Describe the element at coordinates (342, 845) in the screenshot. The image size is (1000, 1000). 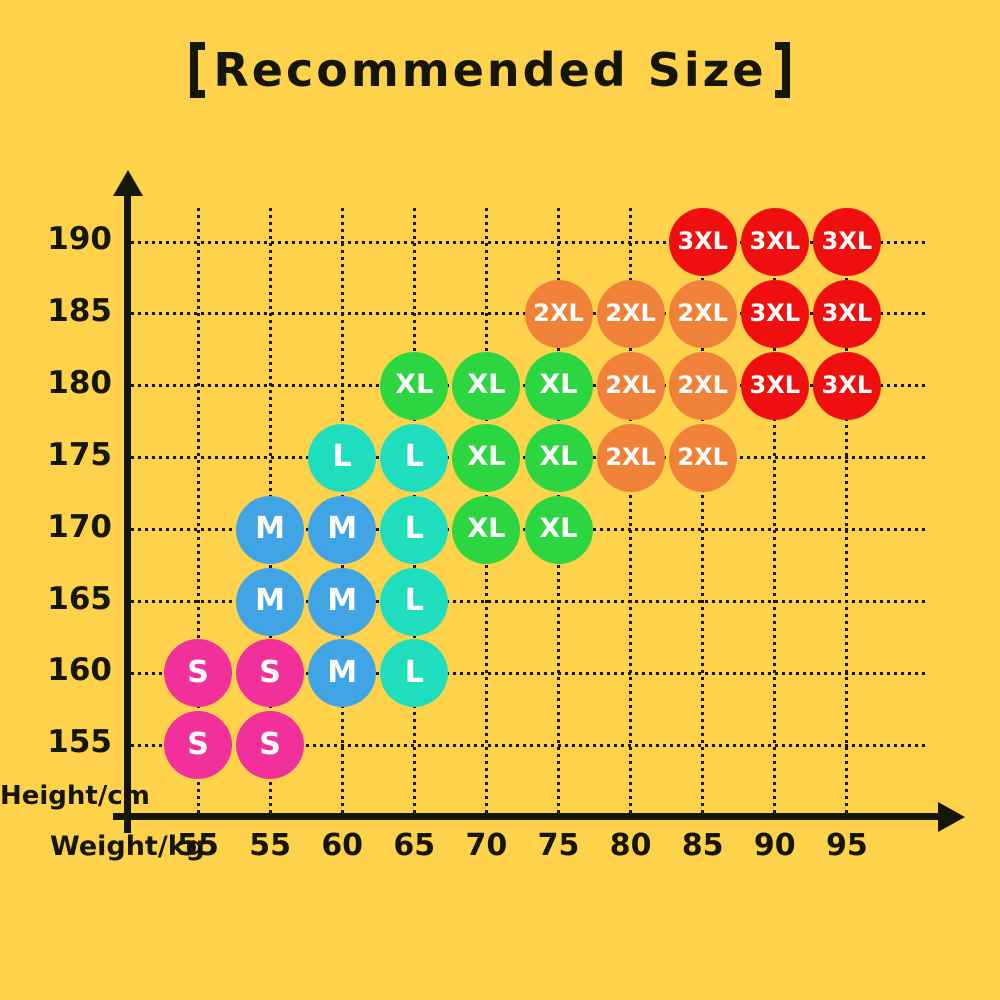
I see `x-tick-label: 60` at that location.